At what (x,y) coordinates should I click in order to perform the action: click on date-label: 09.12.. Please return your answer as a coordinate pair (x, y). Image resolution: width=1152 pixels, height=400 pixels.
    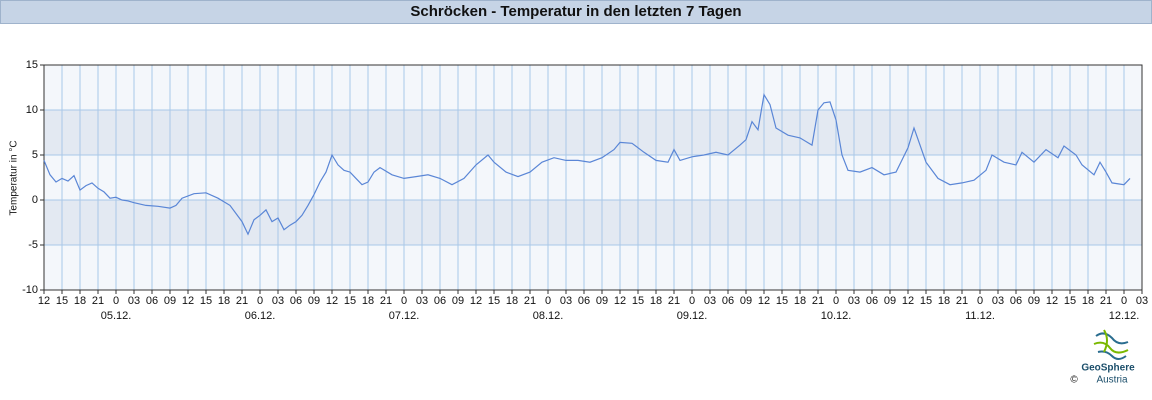
    Looking at the image, I should click on (692, 316).